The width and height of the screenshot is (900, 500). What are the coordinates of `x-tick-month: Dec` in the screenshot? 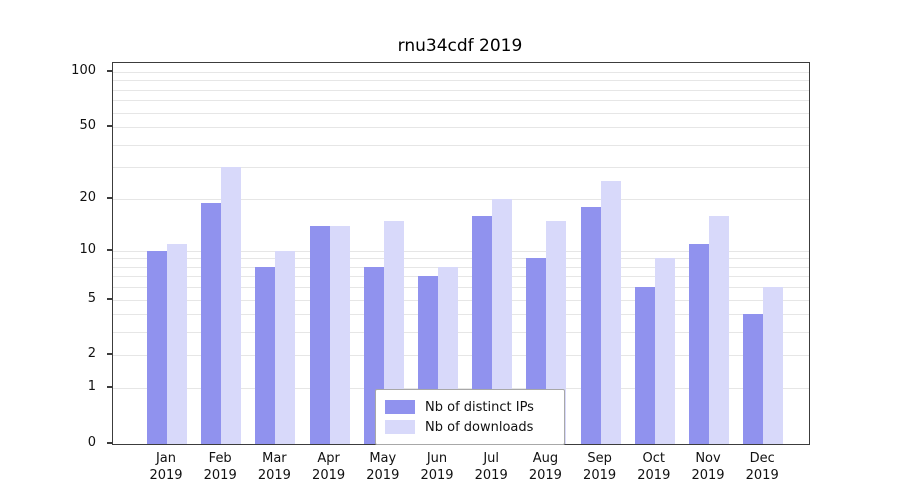 It's located at (762, 458).